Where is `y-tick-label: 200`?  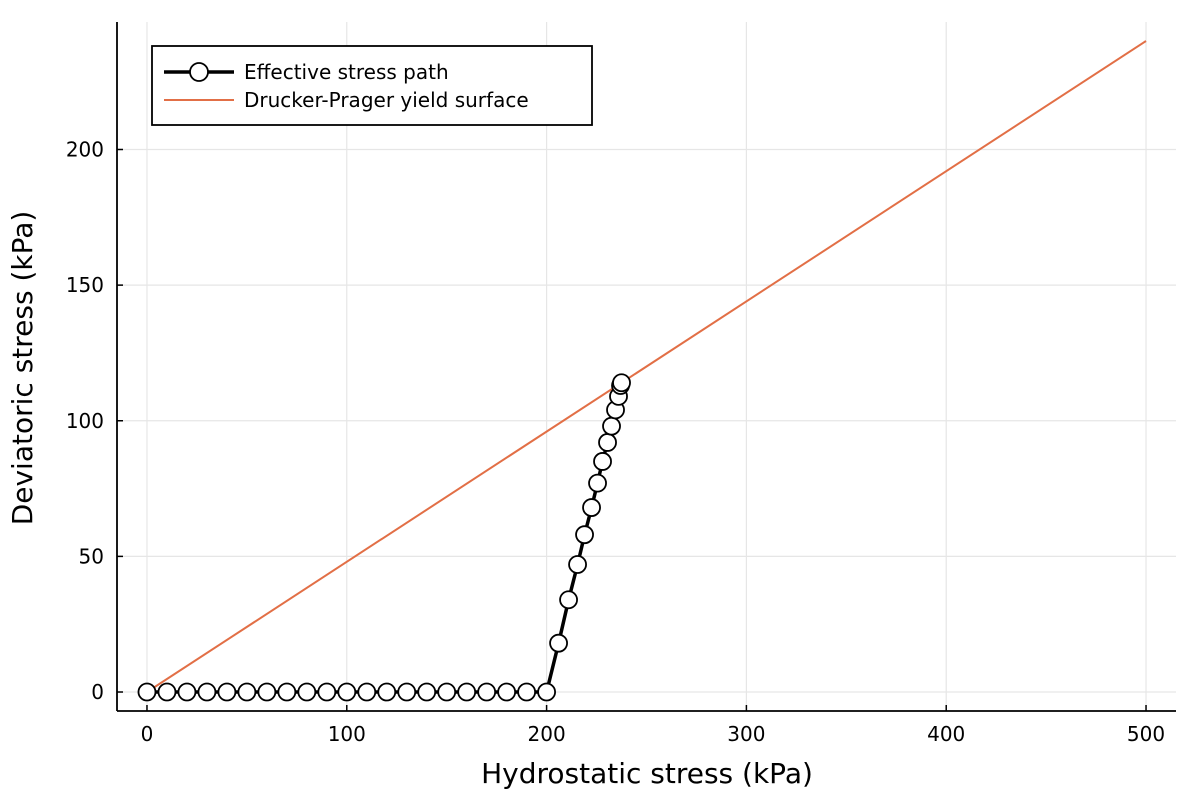
y-tick-label: 200 is located at coordinates (85, 149).